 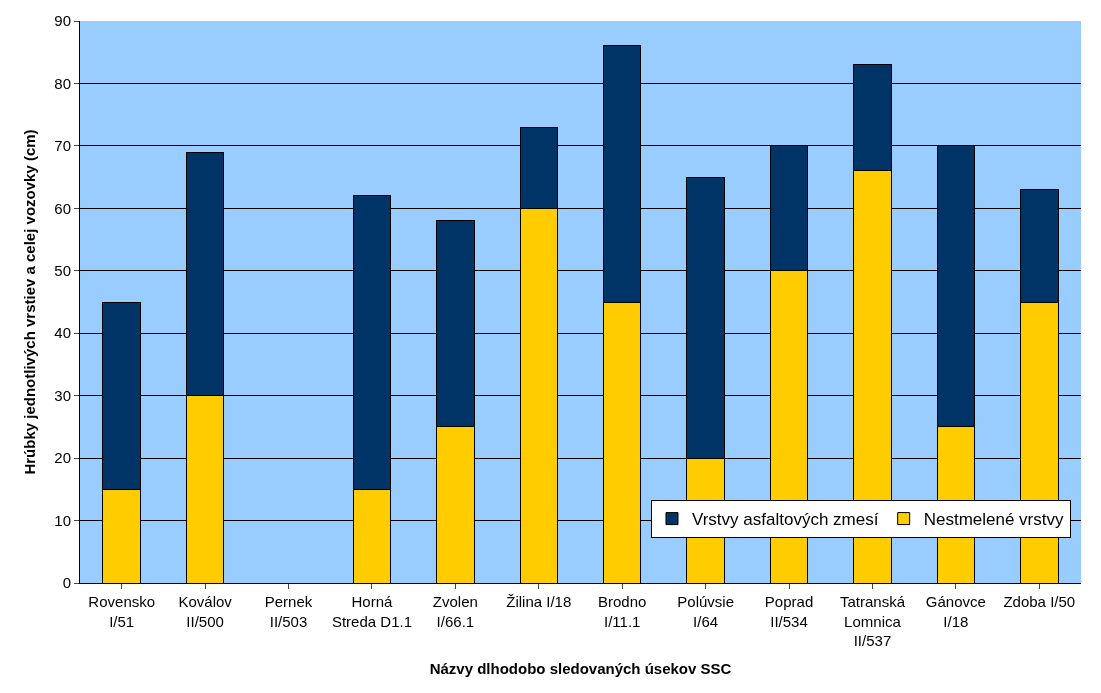 What do you see at coordinates (288, 611) in the screenshot?
I see `x-tick-label: Pernek II/503` at bounding box center [288, 611].